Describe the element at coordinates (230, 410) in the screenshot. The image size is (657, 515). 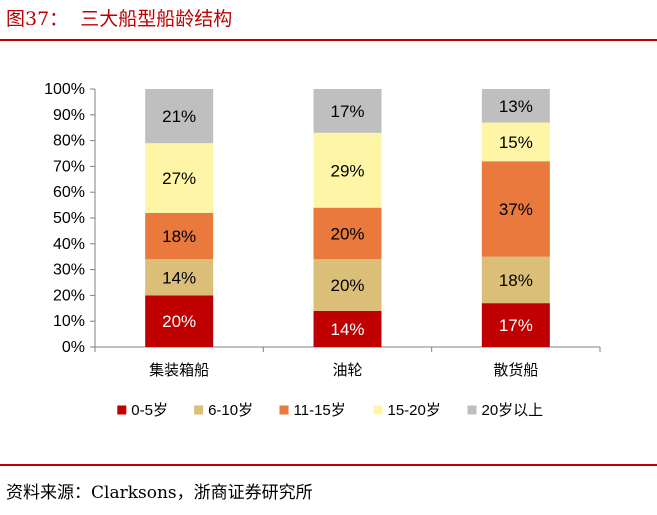
I see `legend-label: 6-10岁` at that location.